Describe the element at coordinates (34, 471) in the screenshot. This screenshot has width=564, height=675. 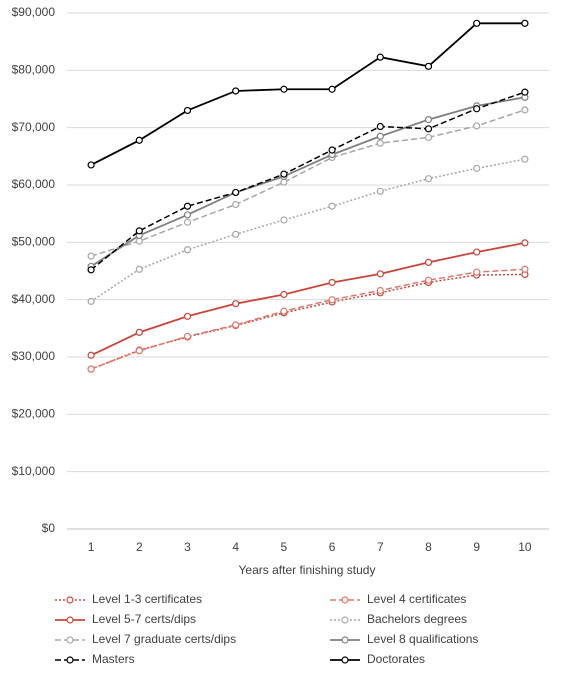
I see `y-tick-label: $10,000` at that location.